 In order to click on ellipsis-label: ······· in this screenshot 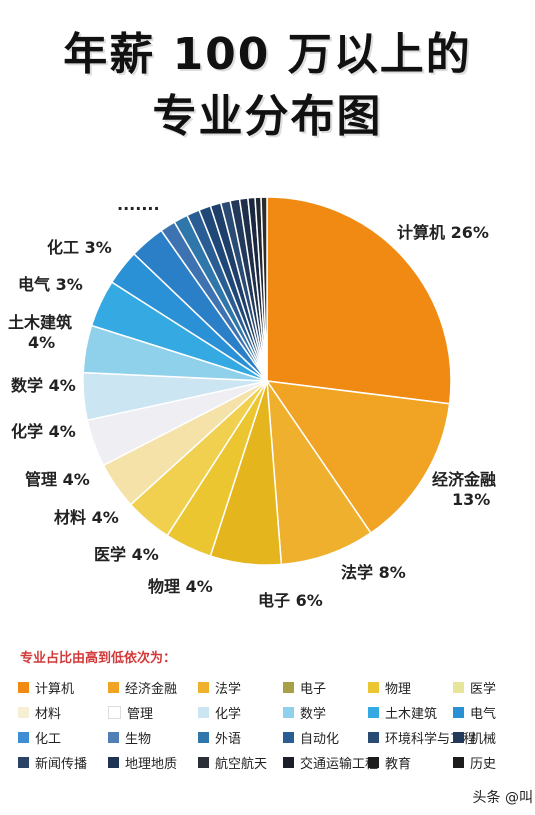, I will do `click(138, 208)`.